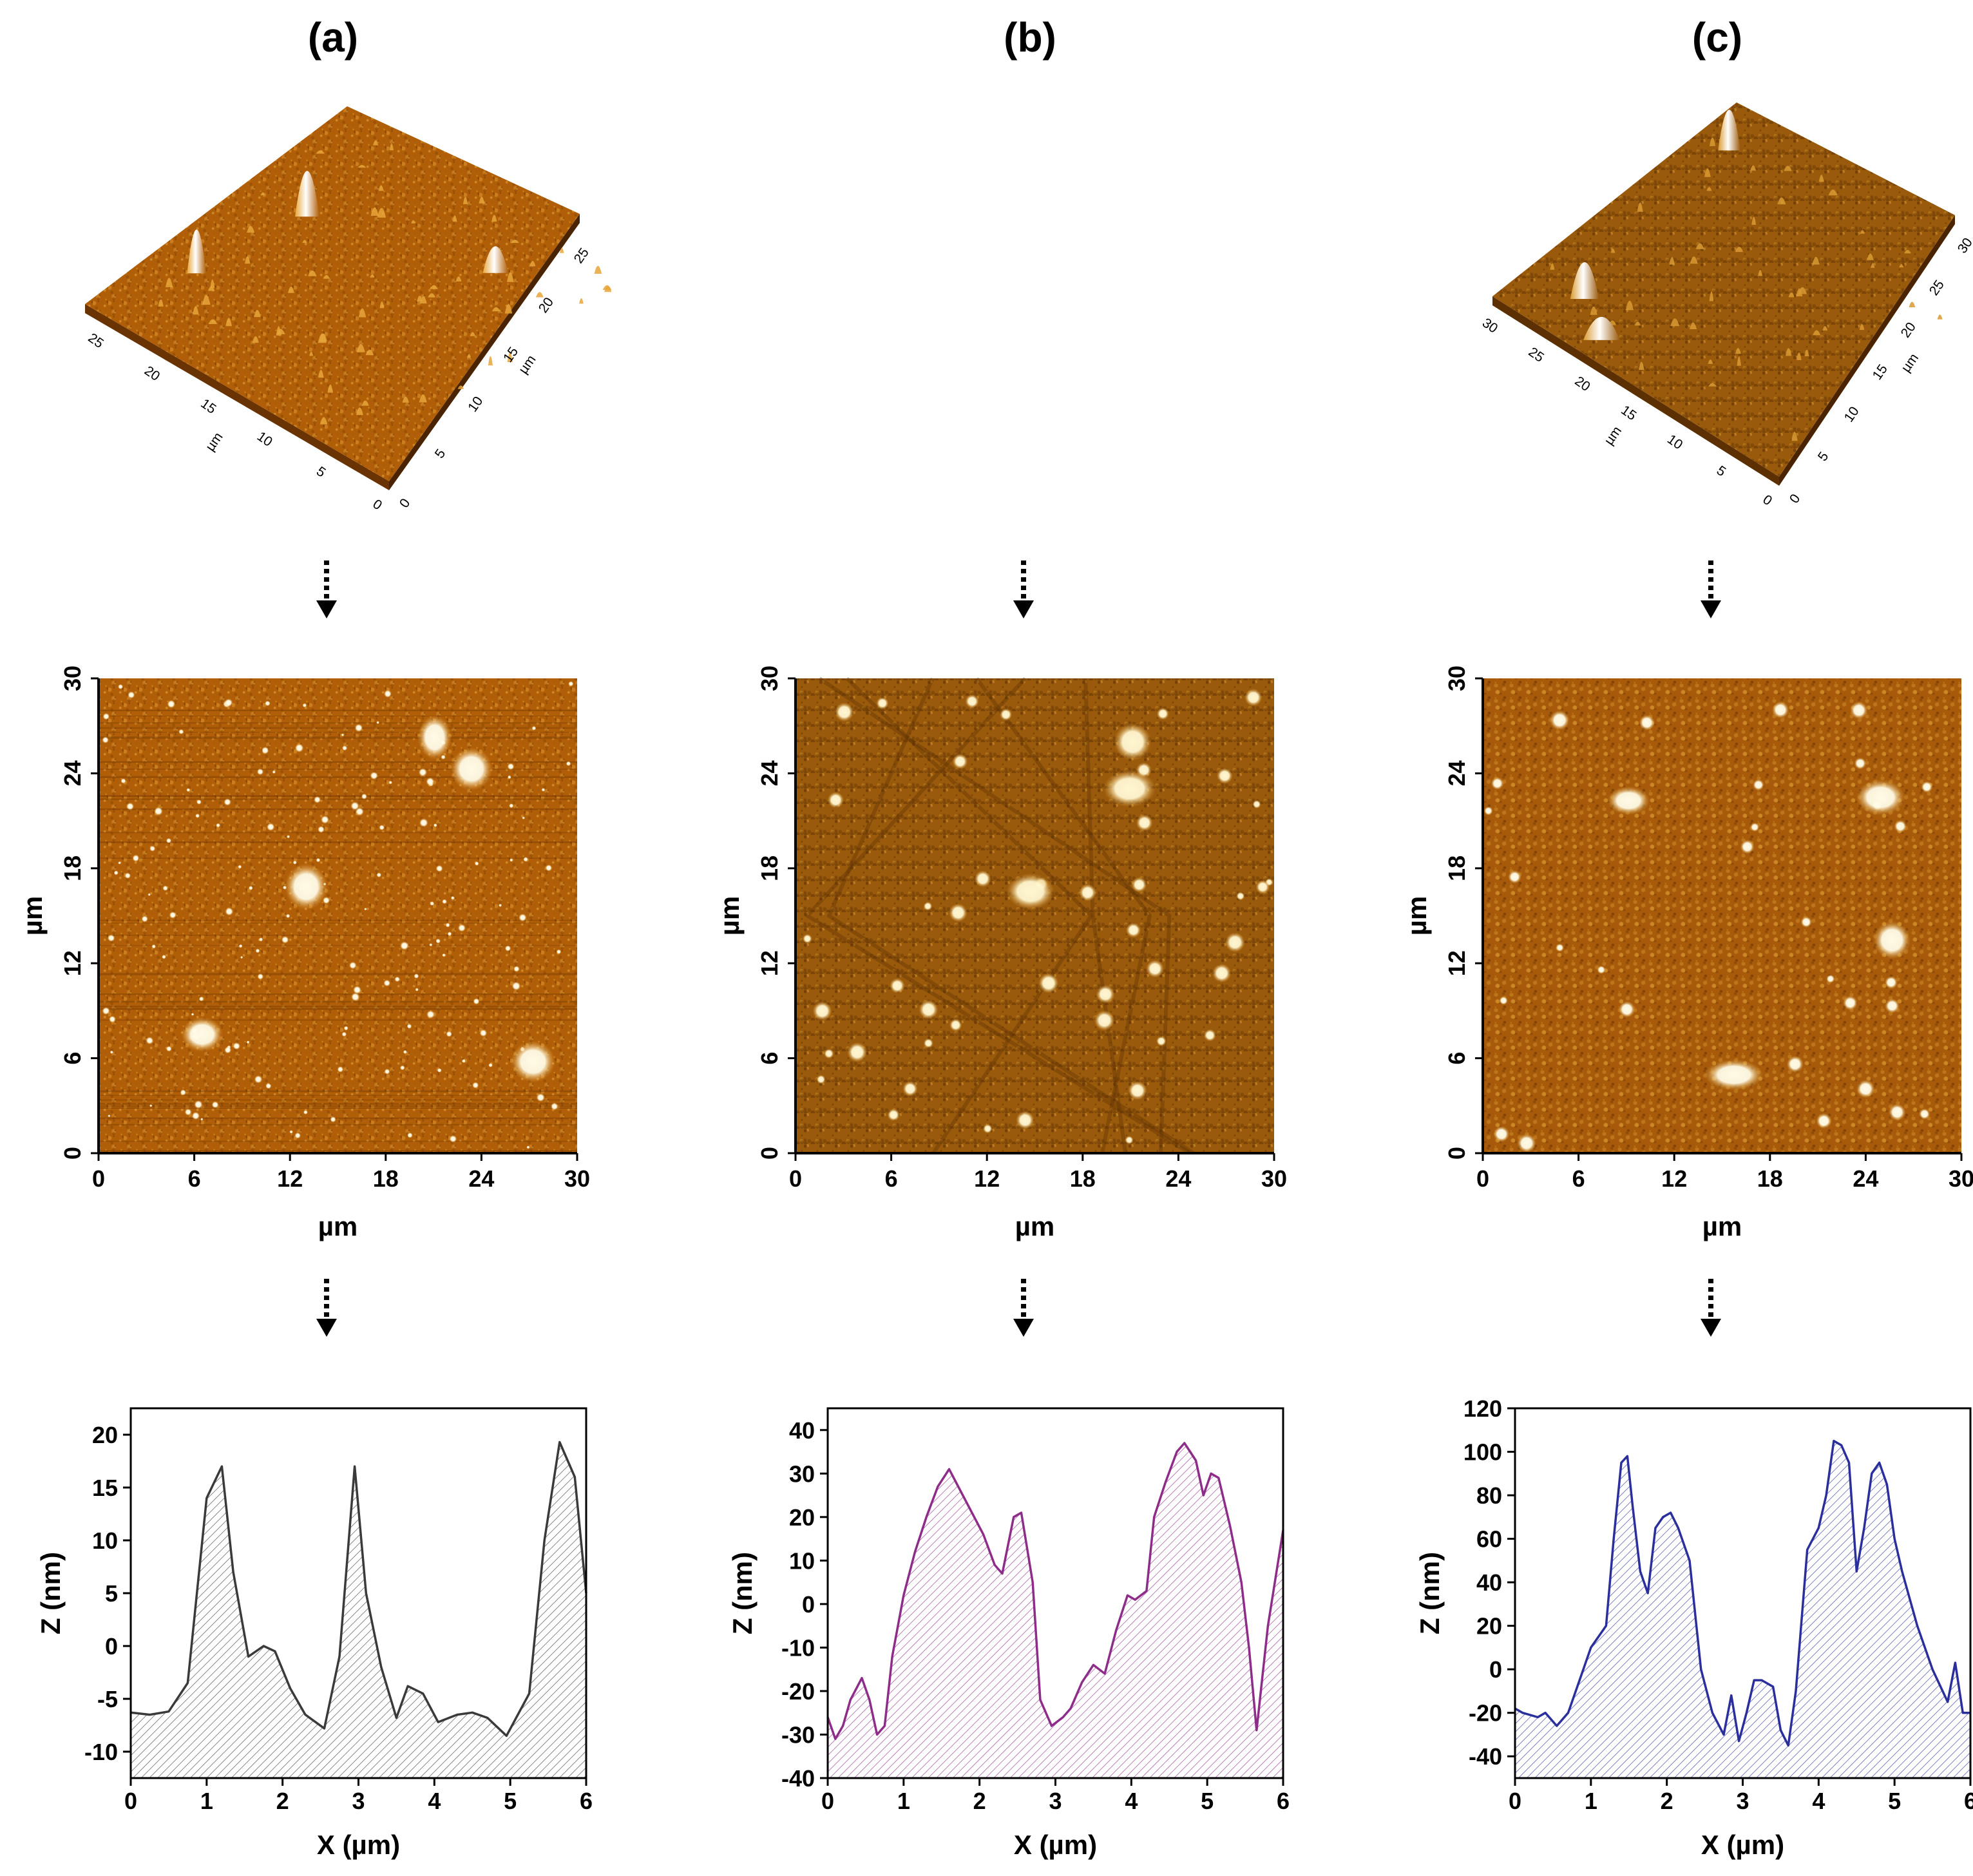 The image size is (1973, 1876). Describe the element at coordinates (1489, 1496) in the screenshot. I see `y-tick-label: 80` at that location.